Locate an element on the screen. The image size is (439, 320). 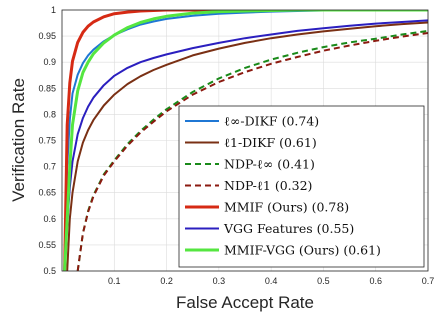
legend-label: VGG Features (0.55) is located at coordinates (288, 228).